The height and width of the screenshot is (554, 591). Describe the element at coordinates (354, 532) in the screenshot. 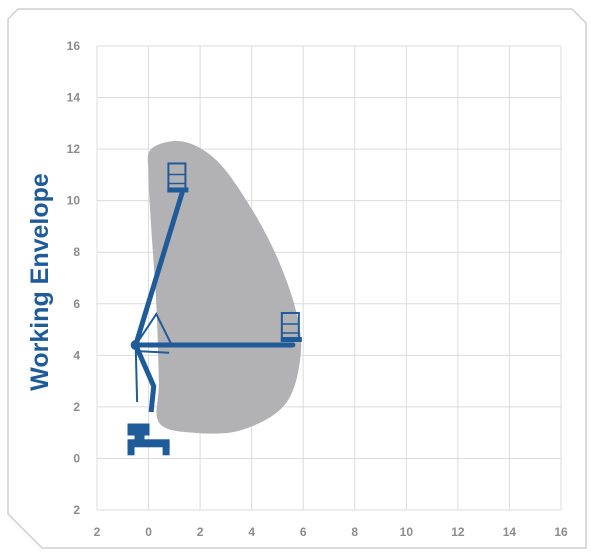

I see `x-tick-label: 8` at that location.